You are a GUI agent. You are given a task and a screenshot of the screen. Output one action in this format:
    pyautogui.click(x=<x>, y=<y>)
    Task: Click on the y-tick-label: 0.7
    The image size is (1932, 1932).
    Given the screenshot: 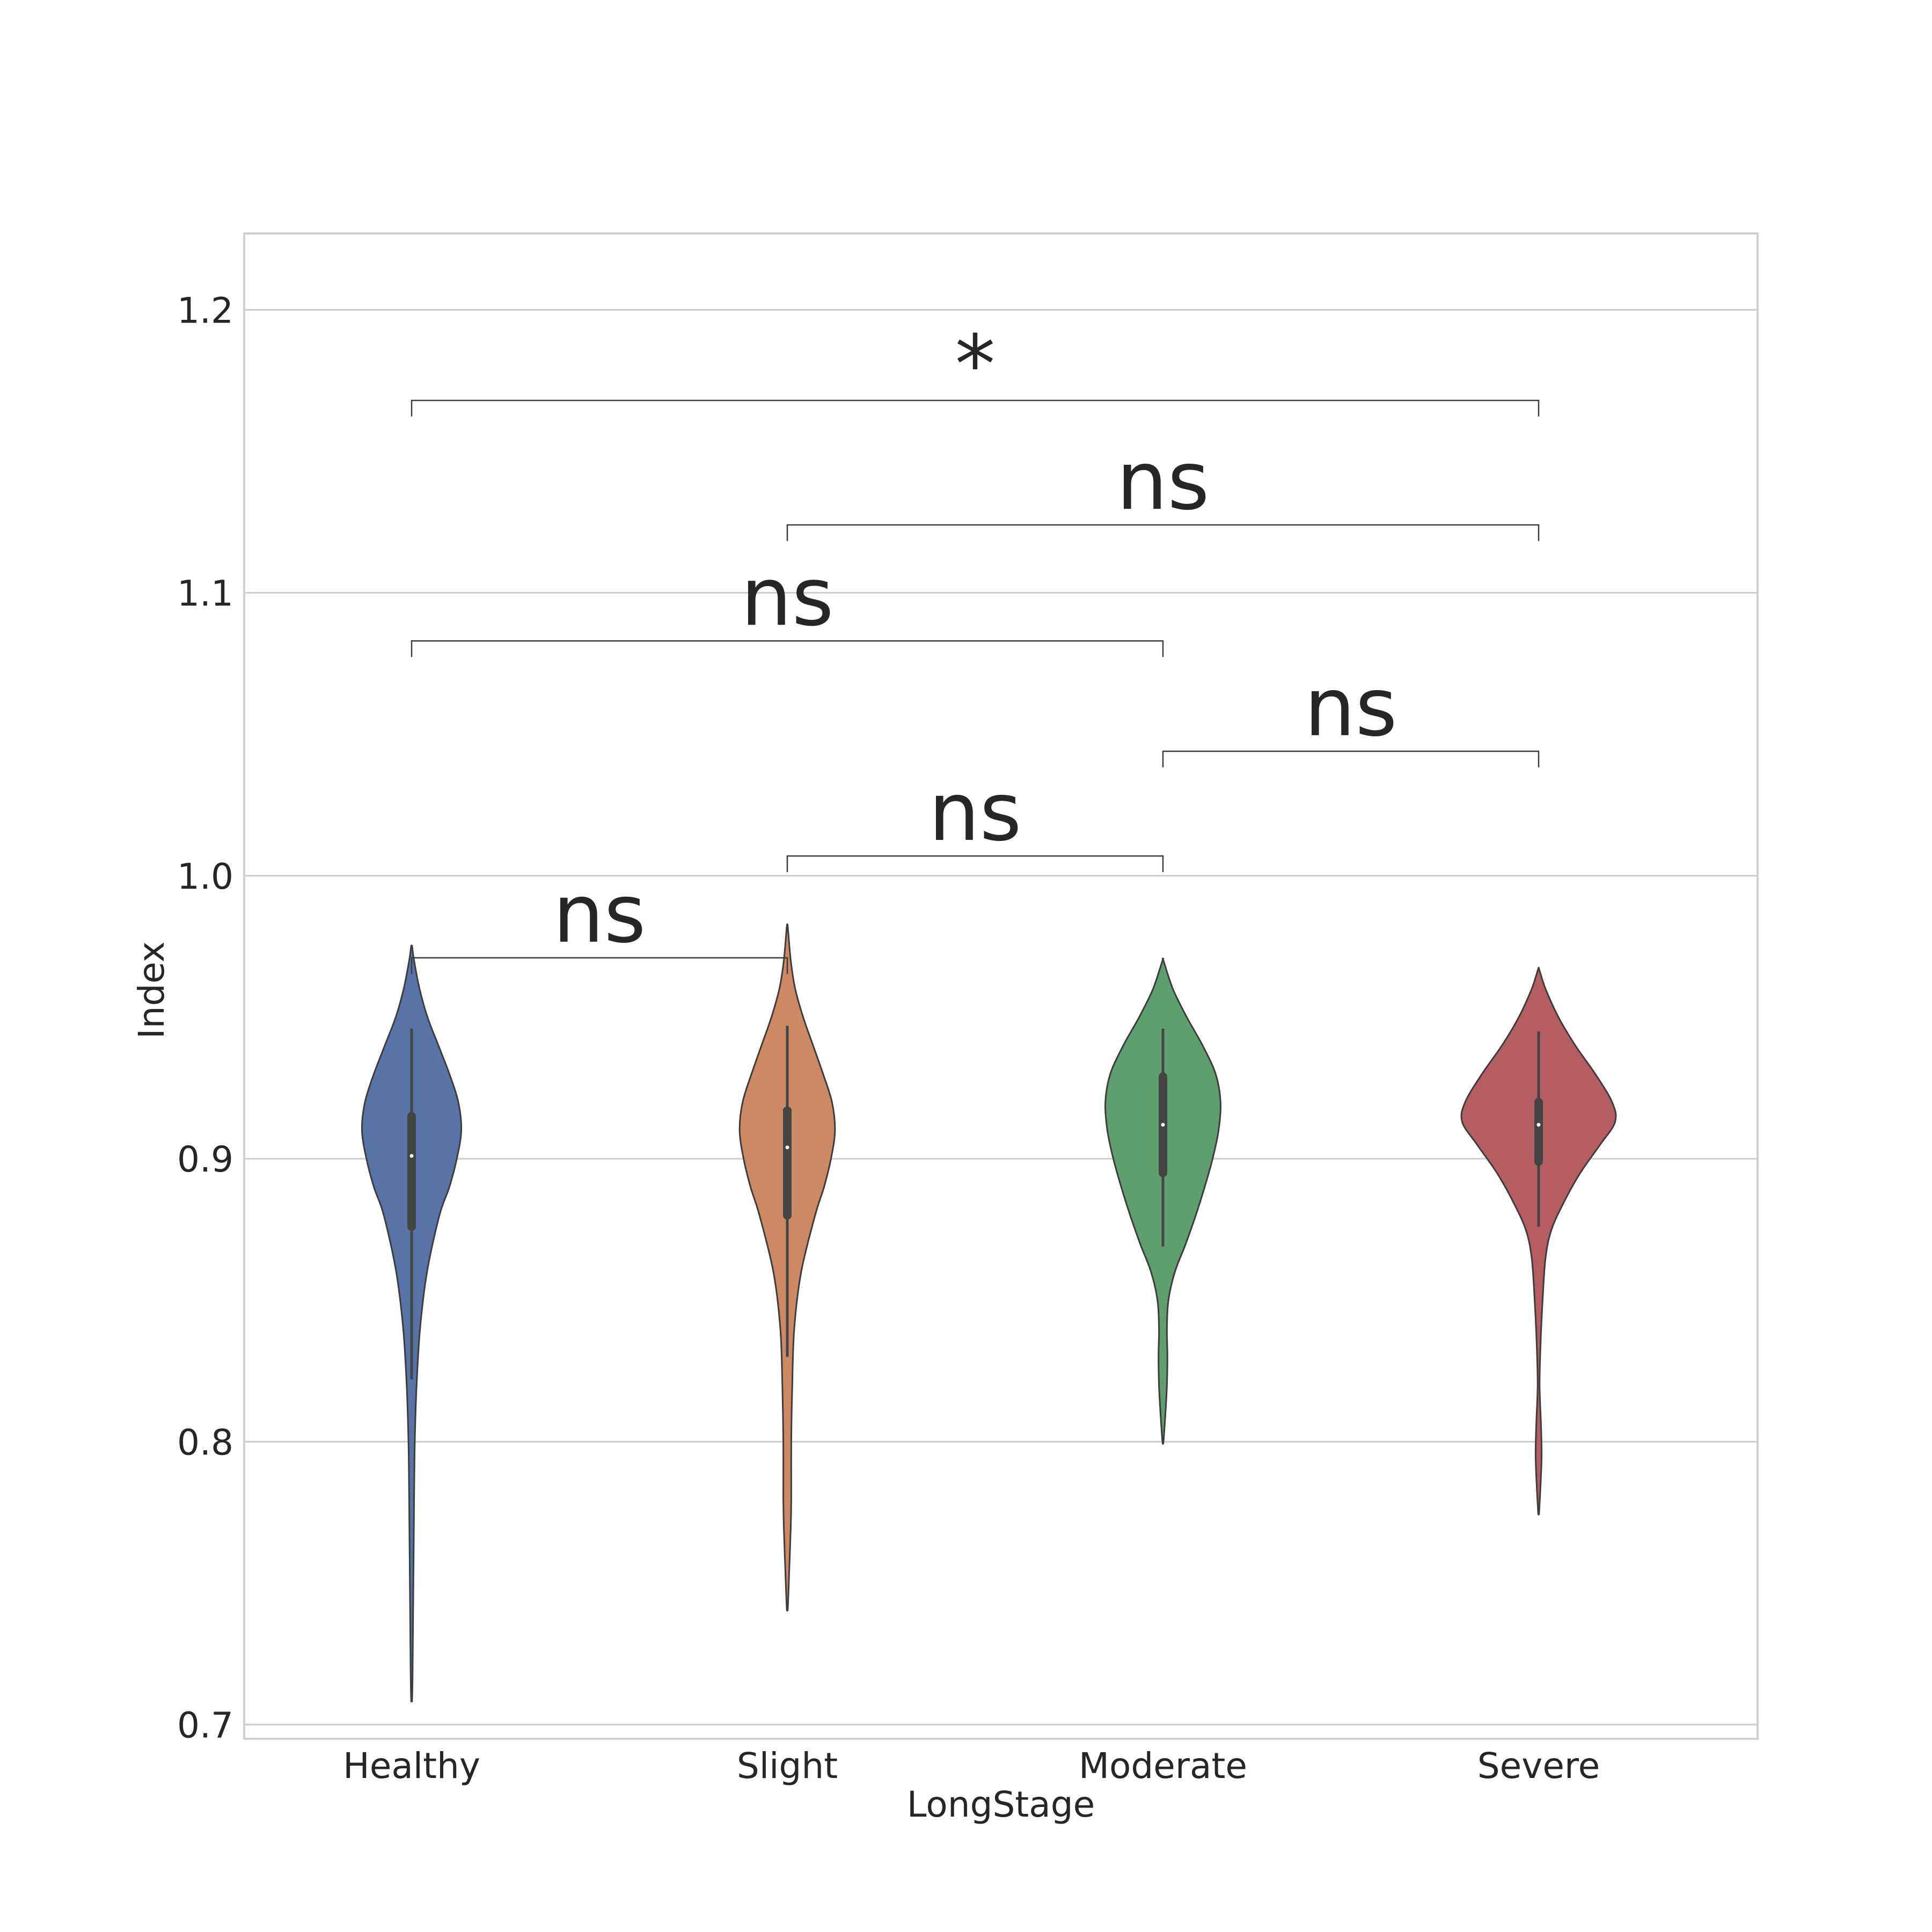 What is the action you would take?
    pyautogui.click(x=205, y=1725)
    